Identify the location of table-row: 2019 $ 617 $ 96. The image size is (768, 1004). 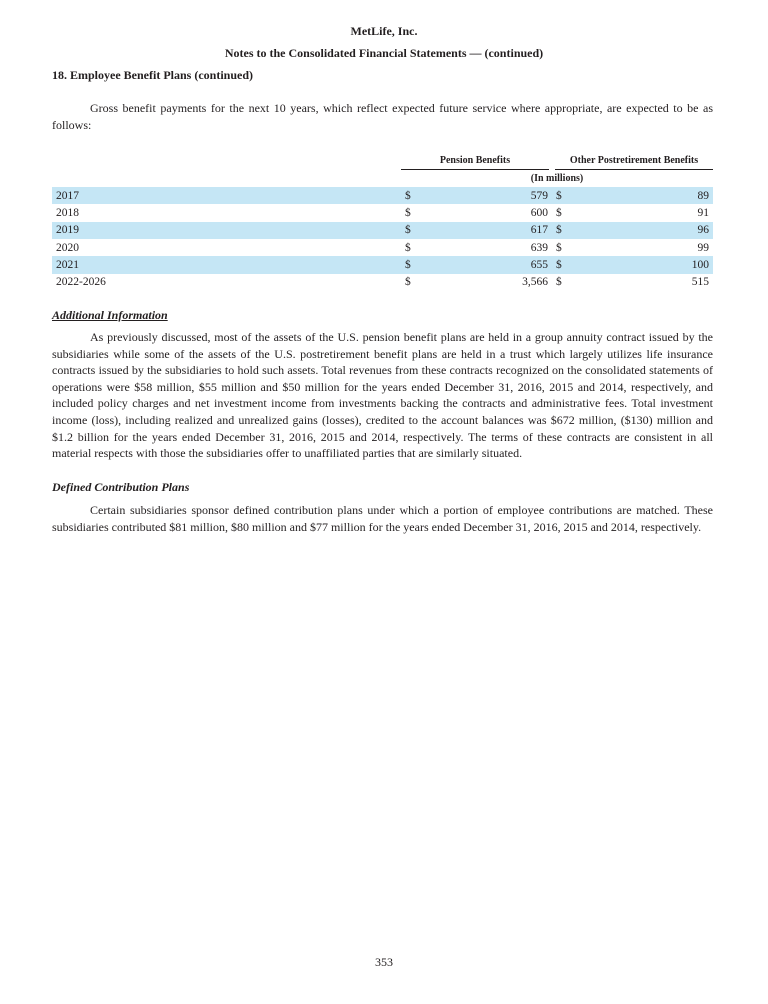
(382, 230).